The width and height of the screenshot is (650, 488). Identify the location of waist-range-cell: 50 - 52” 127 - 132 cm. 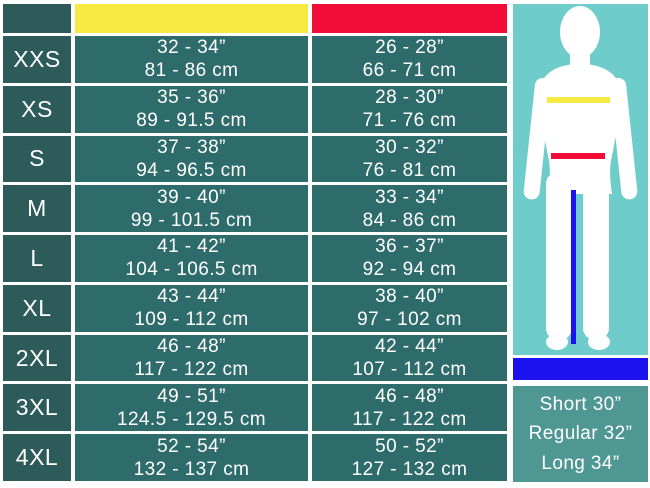
(409, 457).